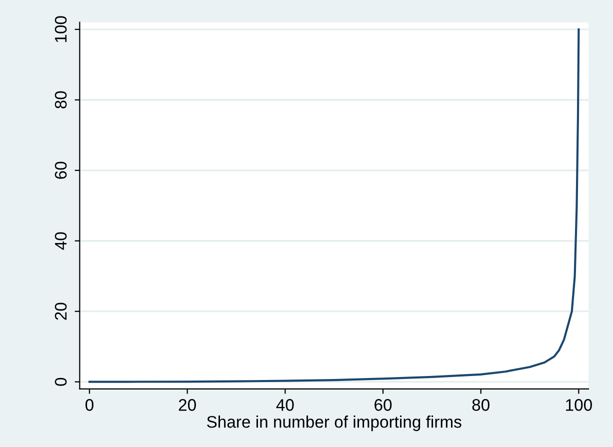 Image resolution: width=613 pixels, height=447 pixels. What do you see at coordinates (187, 405) in the screenshot?
I see `x-tick-label: 20` at bounding box center [187, 405].